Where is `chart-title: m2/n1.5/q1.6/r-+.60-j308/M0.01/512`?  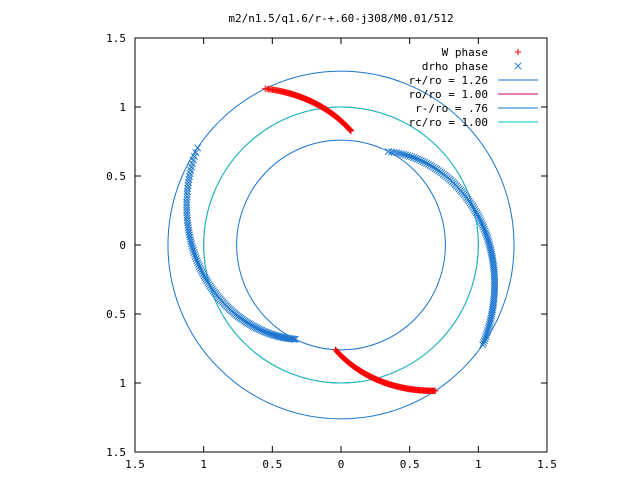 chart-title: m2/n1.5/q1.6/r-+.60-j308/M0.01/512 is located at coordinates (340, 18).